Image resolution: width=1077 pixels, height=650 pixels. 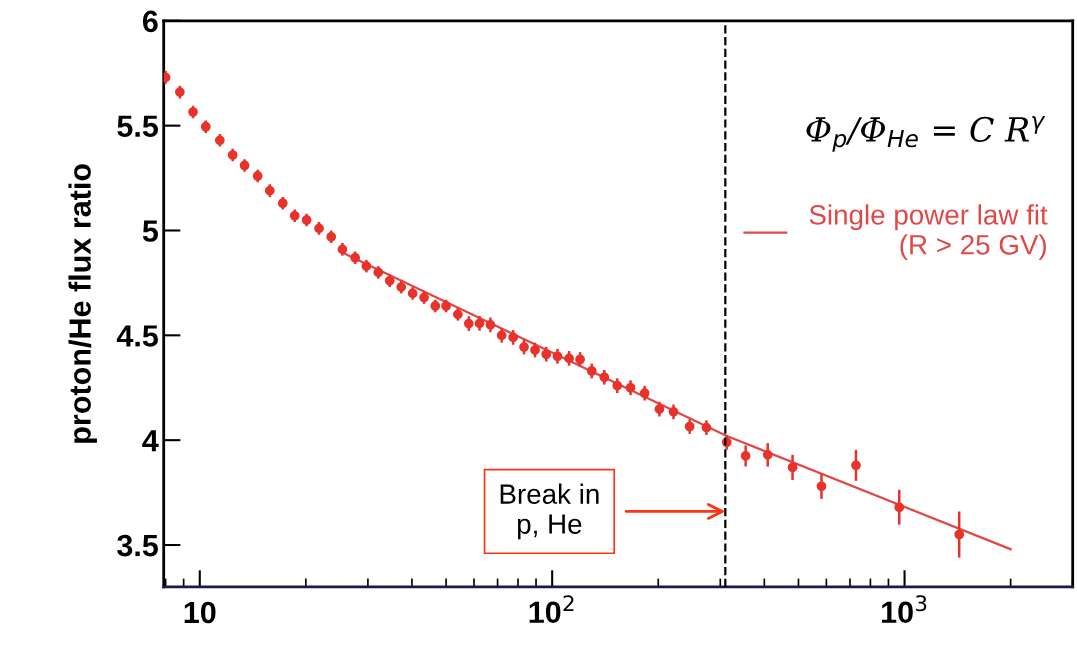 I want to click on annotation: Φ$_{p}$/Φ$_{He}$ = C R$^{γ}$, so click(x=926, y=134).